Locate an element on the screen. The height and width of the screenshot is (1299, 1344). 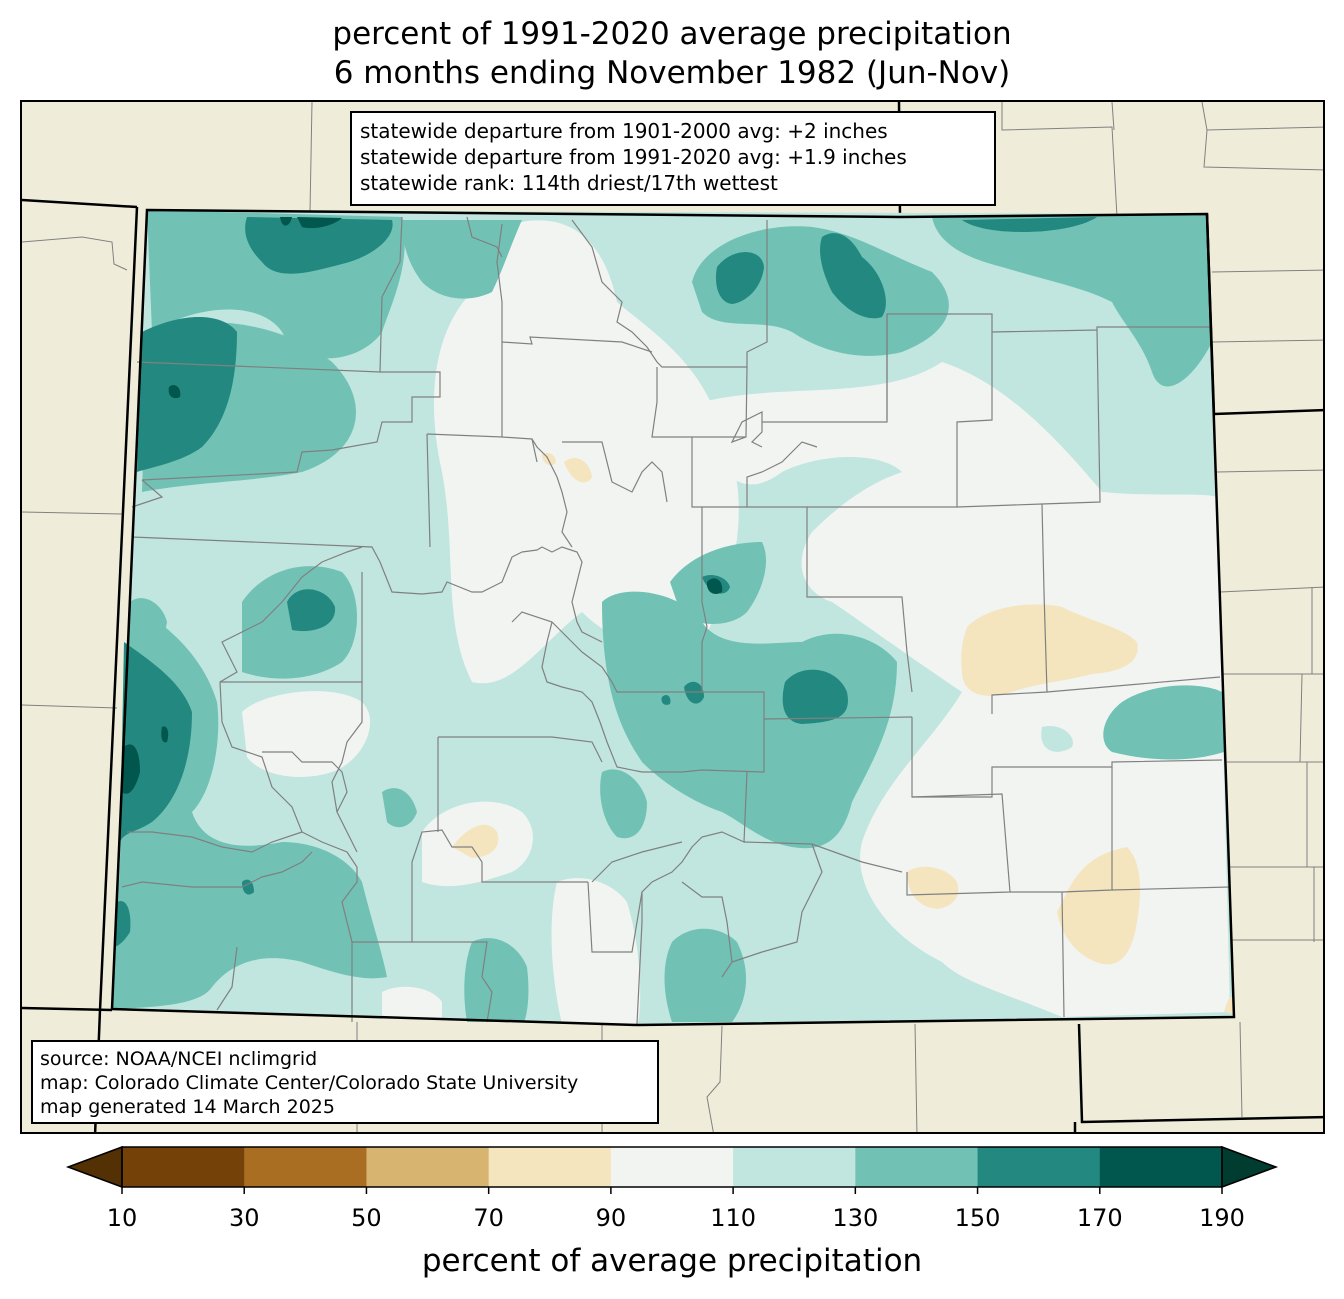
colorbar-outline is located at coordinates (672, 1167).